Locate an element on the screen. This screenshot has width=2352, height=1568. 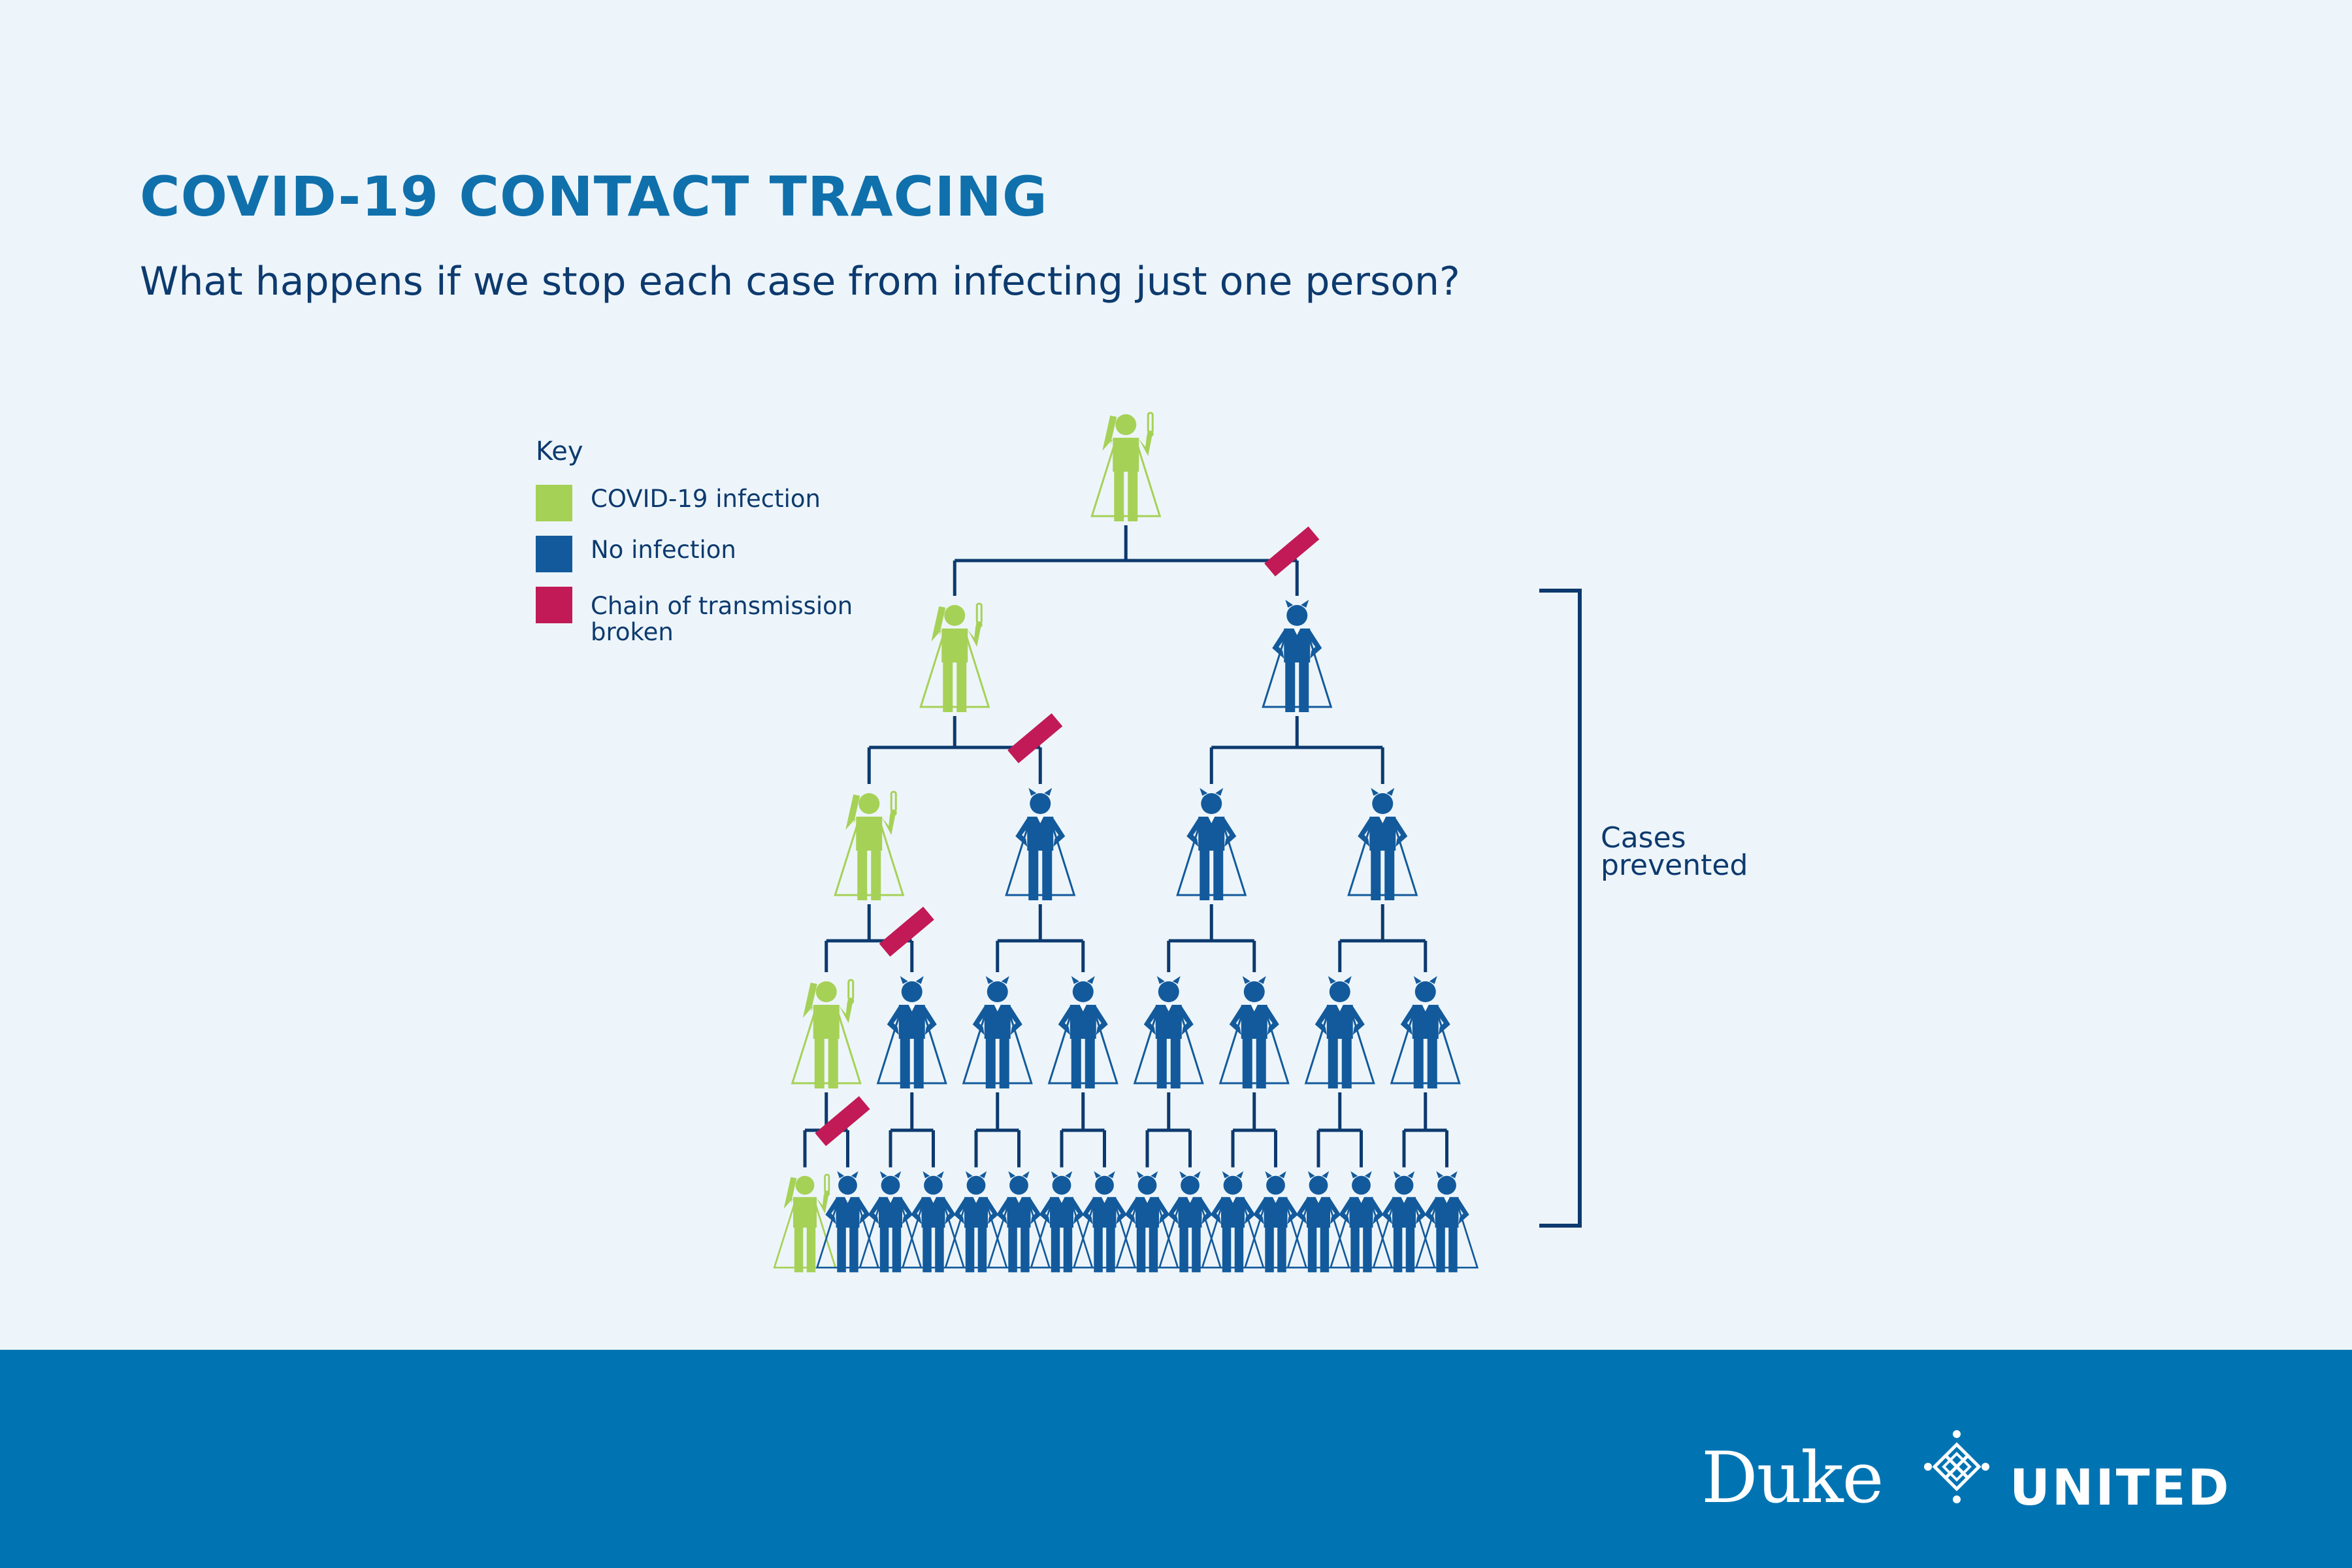
legend-item-no-infection: No infection is located at coordinates (636, 554).